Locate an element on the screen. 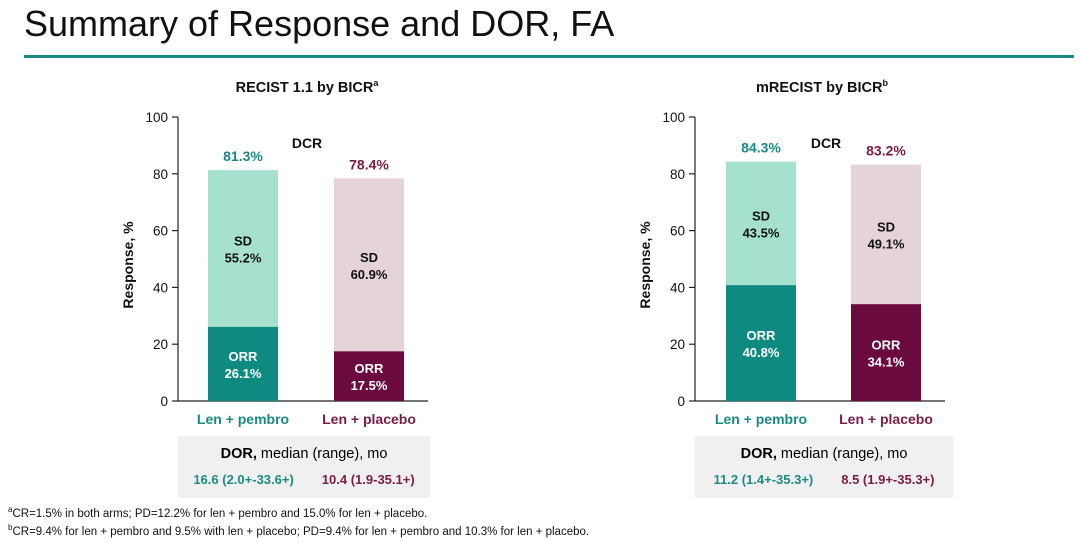 The image size is (1080, 543). dor-value-len-pembro: 16.6 (2.0+-33.6+) is located at coordinates (243, 479).